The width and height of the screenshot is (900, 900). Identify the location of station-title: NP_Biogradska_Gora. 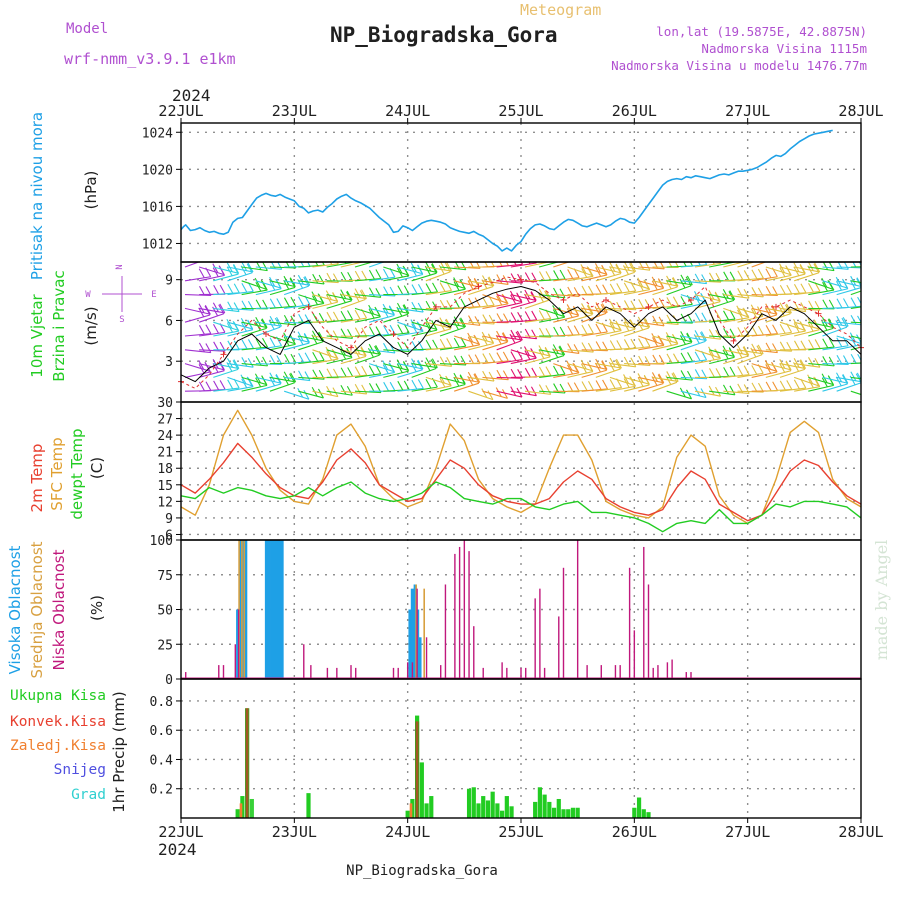
(444, 35).